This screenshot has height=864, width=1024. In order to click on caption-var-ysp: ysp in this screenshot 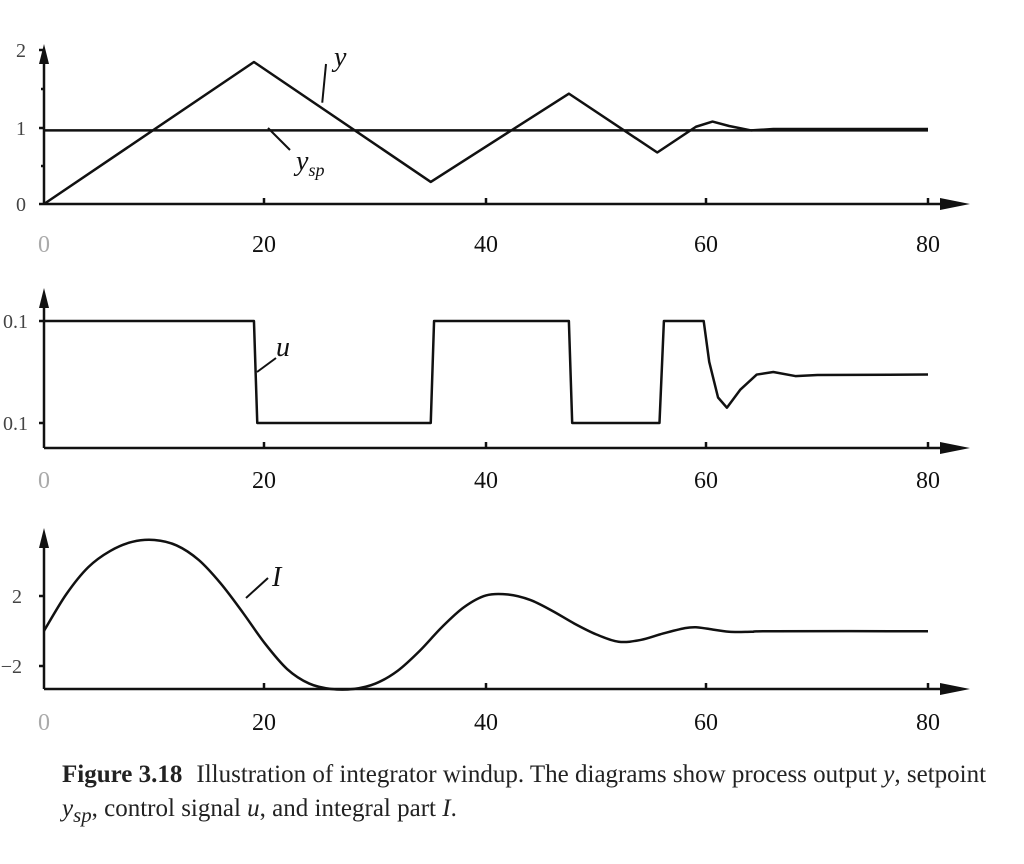, I will do `click(77, 811)`.